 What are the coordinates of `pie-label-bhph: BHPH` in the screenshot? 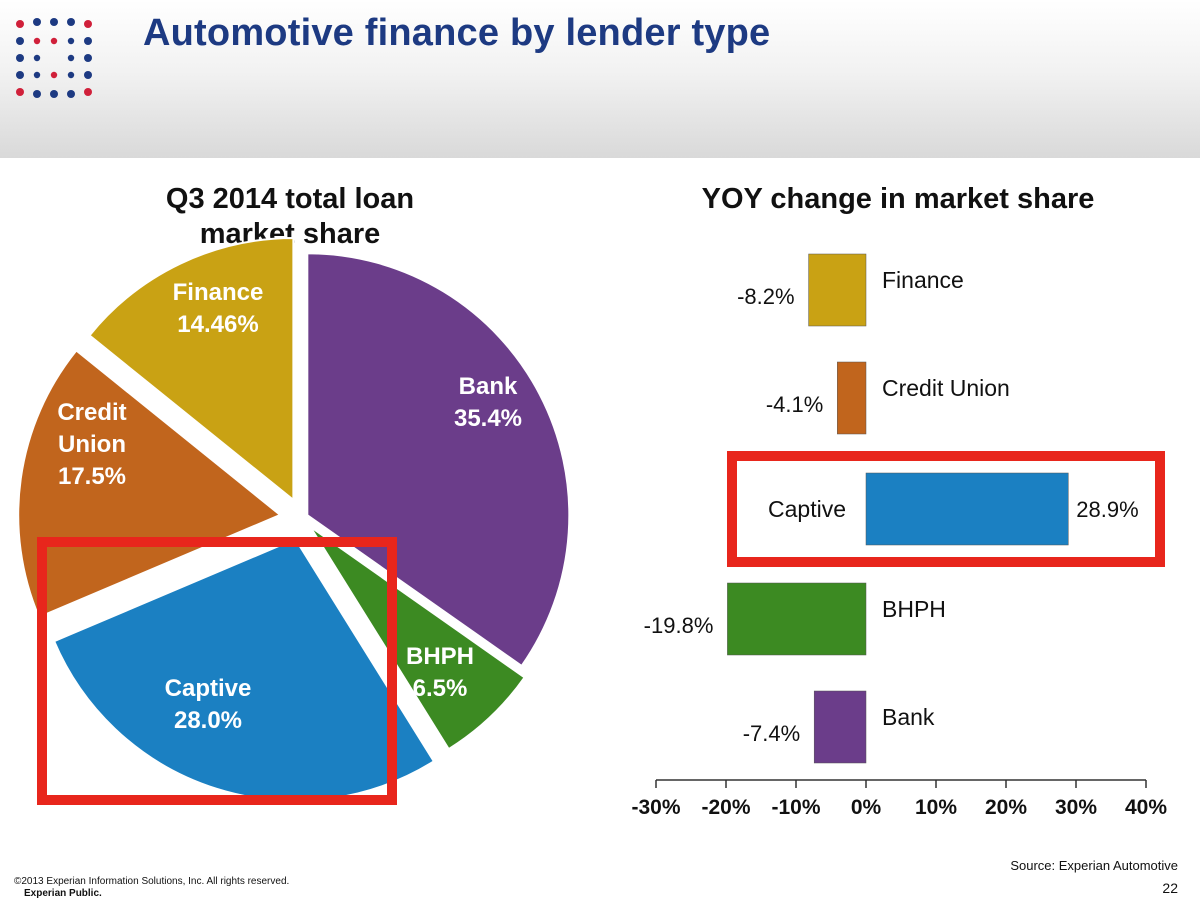 It's located at (440, 656).